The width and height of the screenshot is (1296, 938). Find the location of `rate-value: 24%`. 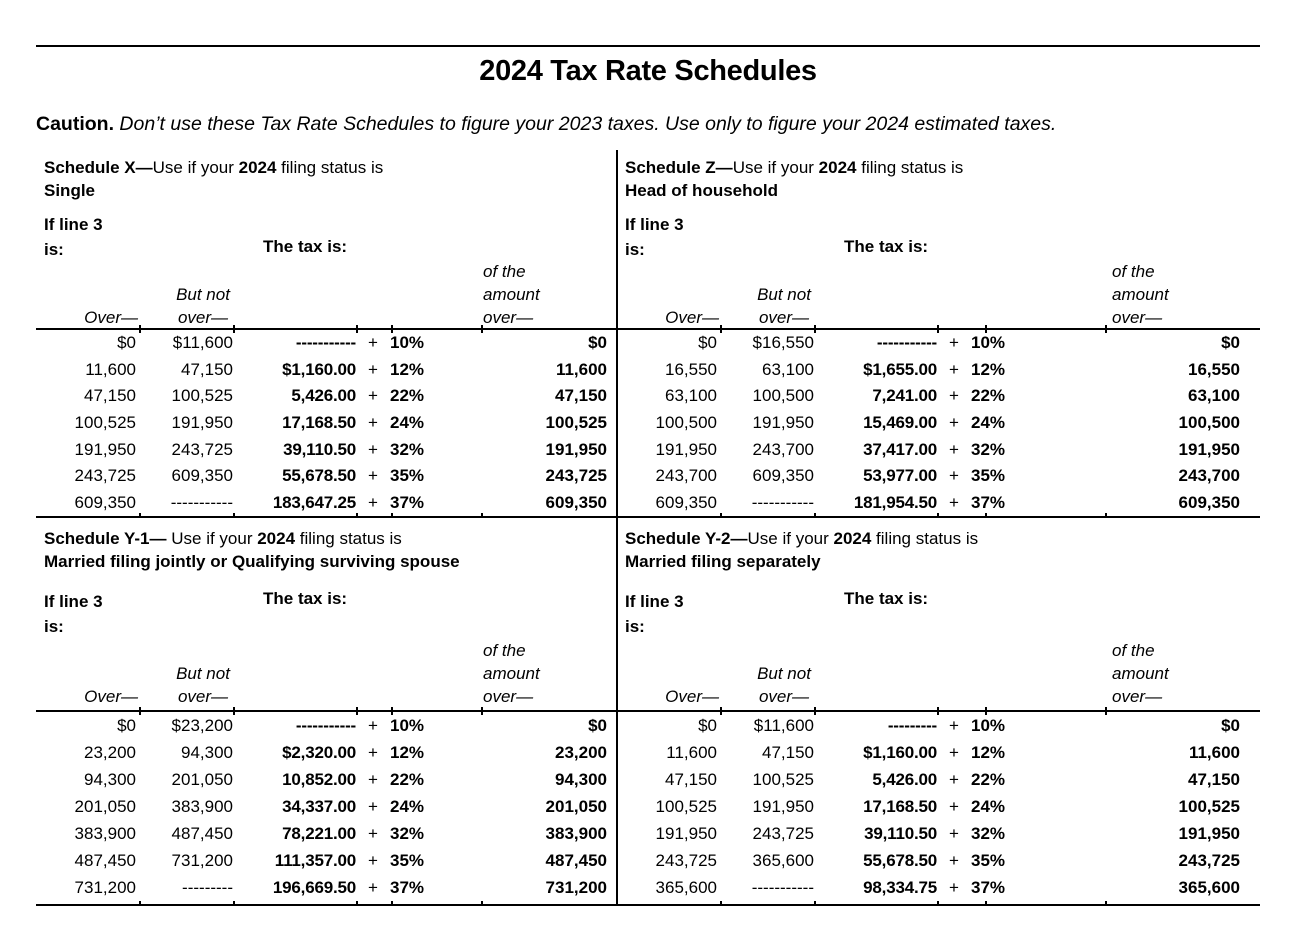

rate-value: 24% is located at coordinates (988, 422).